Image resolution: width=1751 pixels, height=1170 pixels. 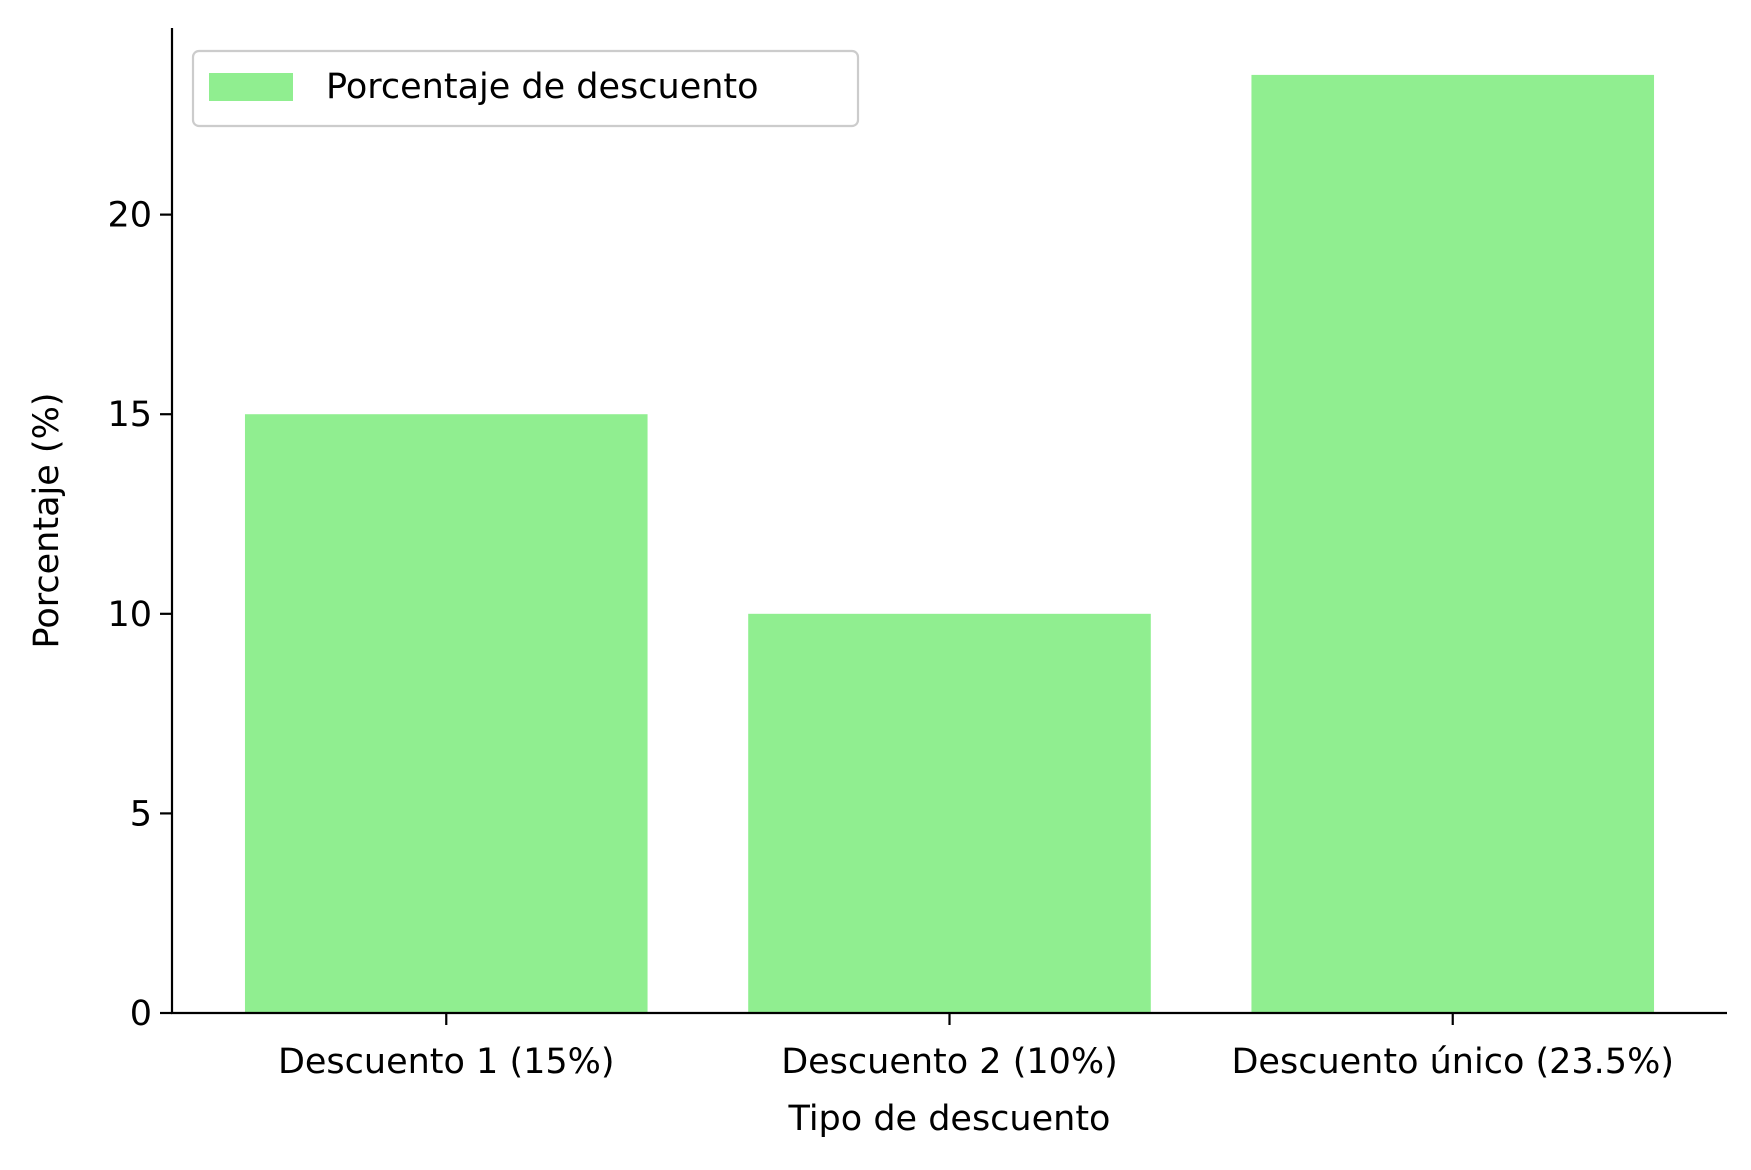 I want to click on y-tick-label: 0, so click(x=141, y=1014).